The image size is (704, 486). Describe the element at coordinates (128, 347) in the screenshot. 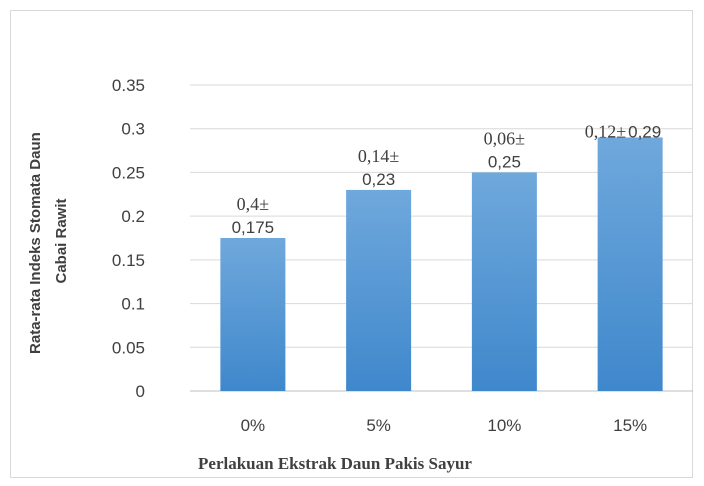

I see `y-tick-label: 0.05` at that location.